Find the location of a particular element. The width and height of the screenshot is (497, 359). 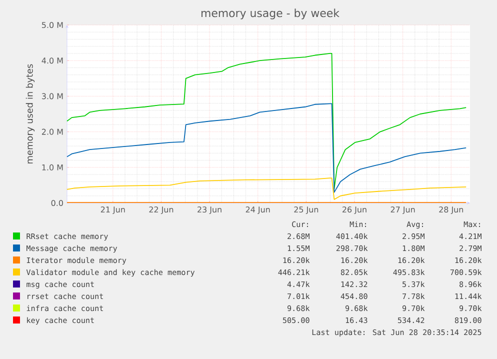

chart-title: memory usage - by week is located at coordinates (271, 14).